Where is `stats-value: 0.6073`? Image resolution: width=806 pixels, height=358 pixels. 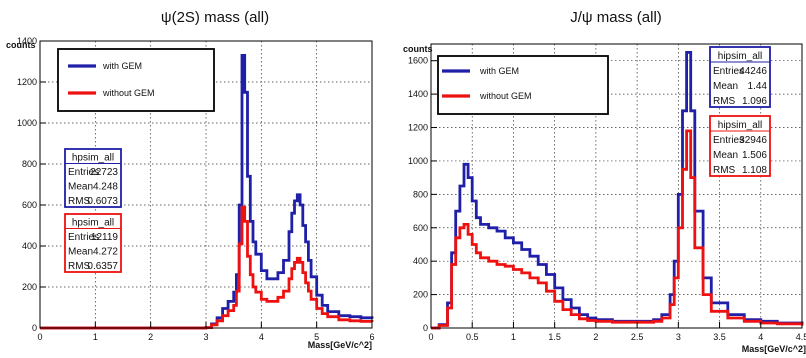
stats-value: 0.6073 is located at coordinates (102, 201).